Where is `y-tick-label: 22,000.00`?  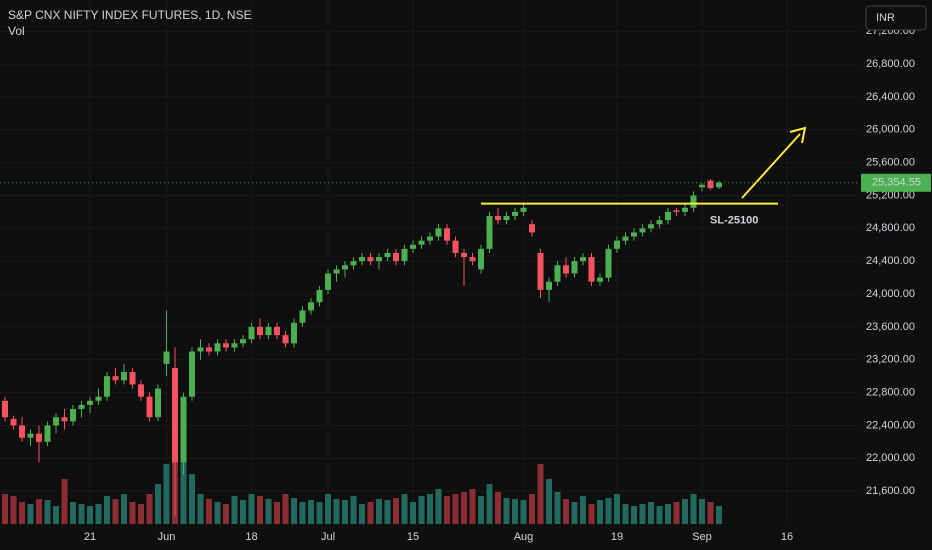
y-tick-label: 22,000.00 is located at coordinates (890, 458).